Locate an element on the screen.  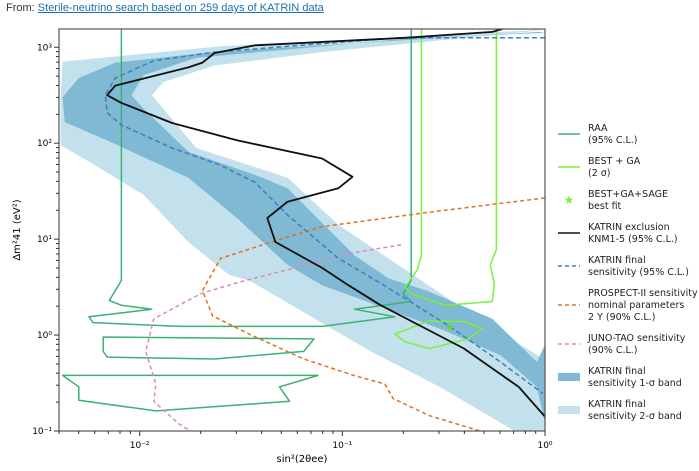
legend-star-icon: ★ is located at coordinates (569, 200).